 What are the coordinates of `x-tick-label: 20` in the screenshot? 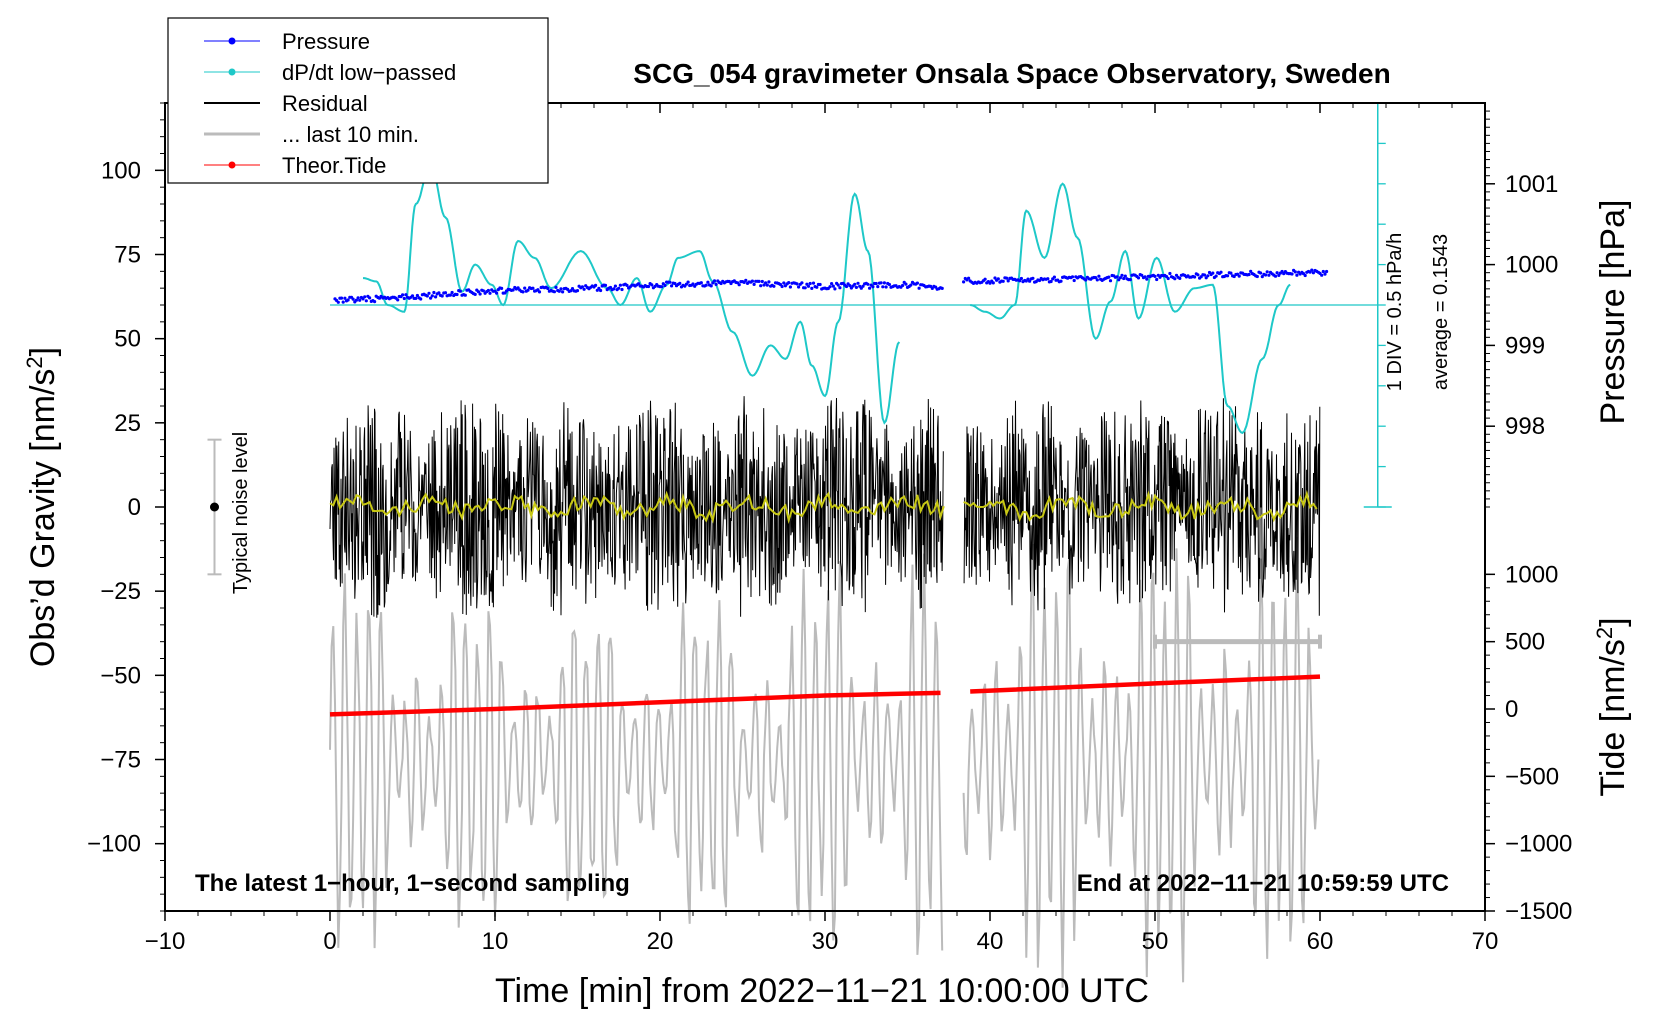 It's located at (660, 941).